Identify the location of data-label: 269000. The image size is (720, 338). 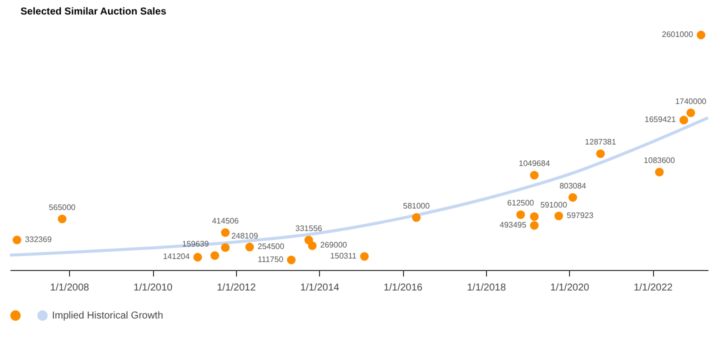
(334, 245).